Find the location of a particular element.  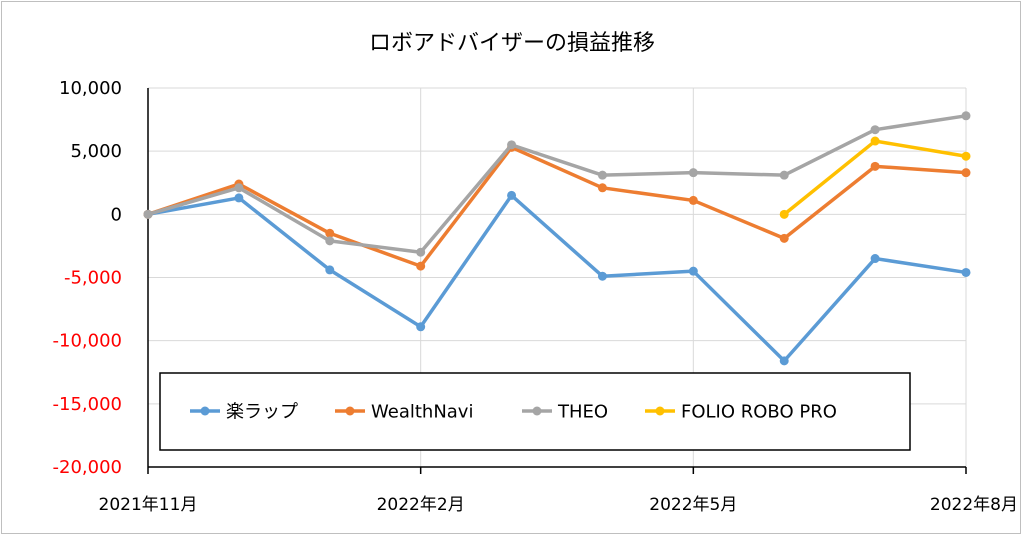

x-tick-label: 2022年5月 is located at coordinates (693, 505).